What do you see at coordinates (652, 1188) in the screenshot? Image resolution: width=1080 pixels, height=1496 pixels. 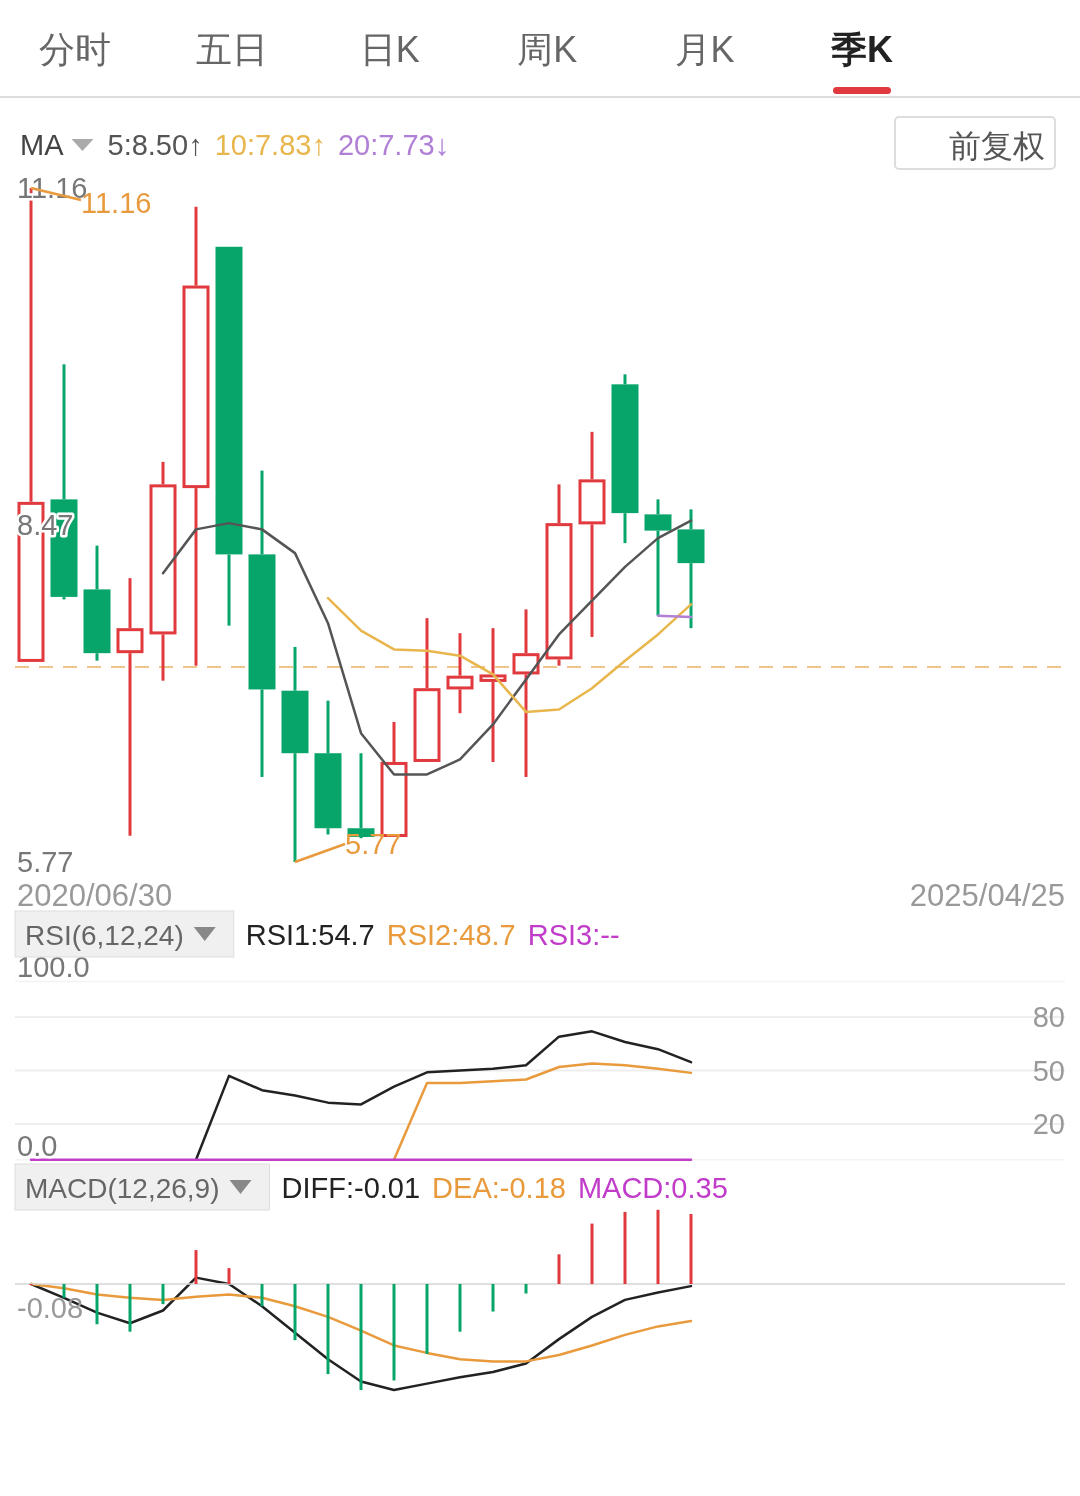 I see `series-label: MACD:0.35` at bounding box center [652, 1188].